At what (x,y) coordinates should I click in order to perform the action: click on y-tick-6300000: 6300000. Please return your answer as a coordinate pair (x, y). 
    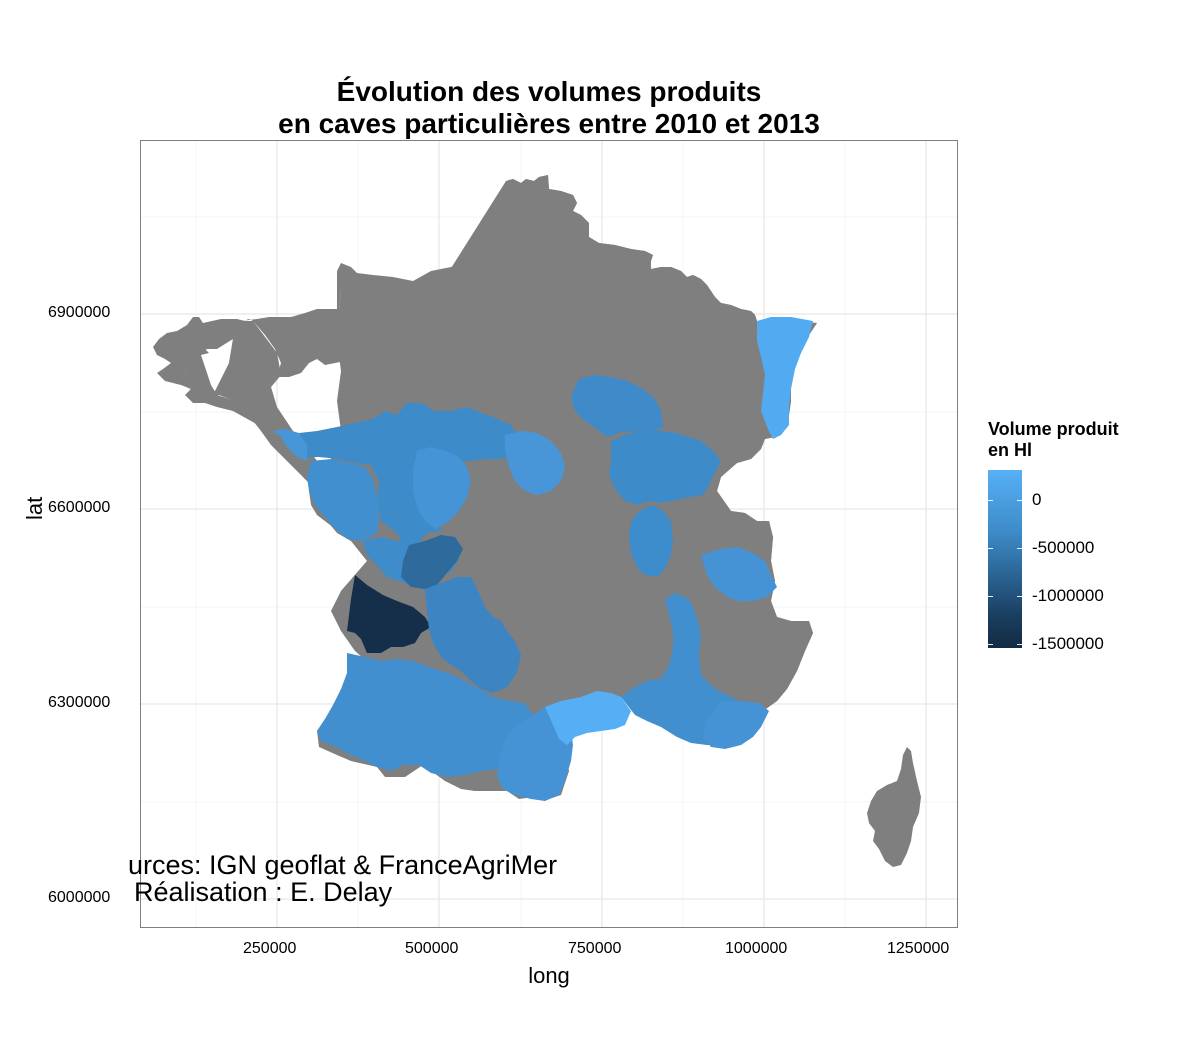
    Looking at the image, I should click on (79, 702).